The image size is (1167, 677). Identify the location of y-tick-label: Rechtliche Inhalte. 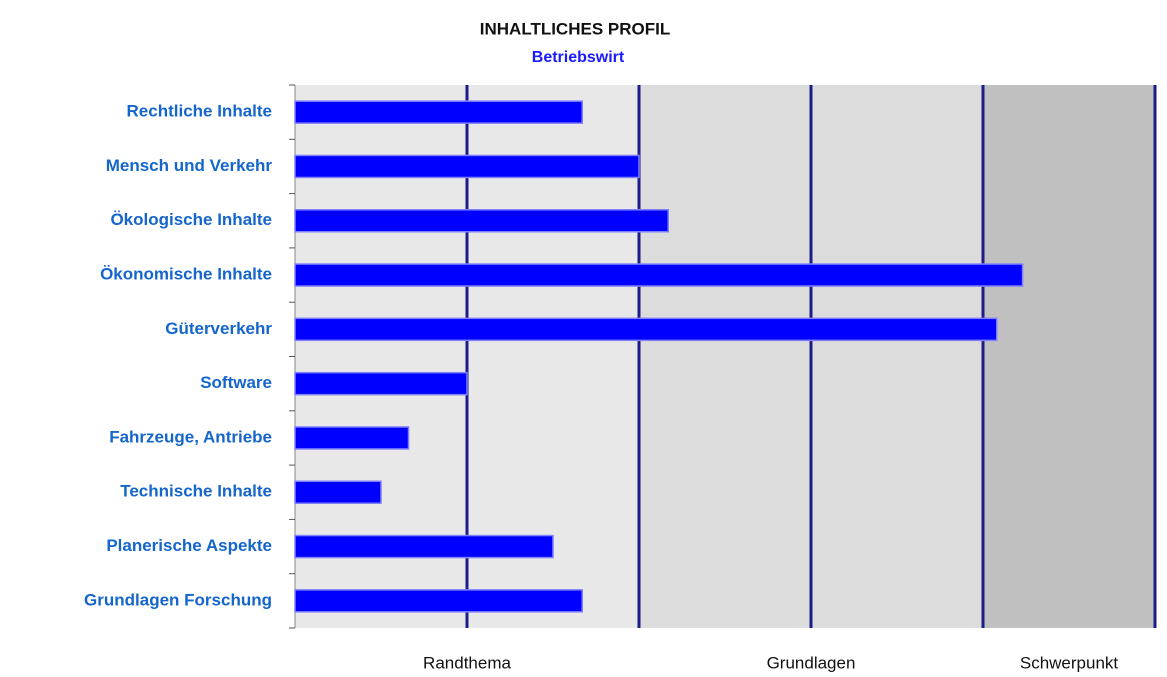
(199, 111).